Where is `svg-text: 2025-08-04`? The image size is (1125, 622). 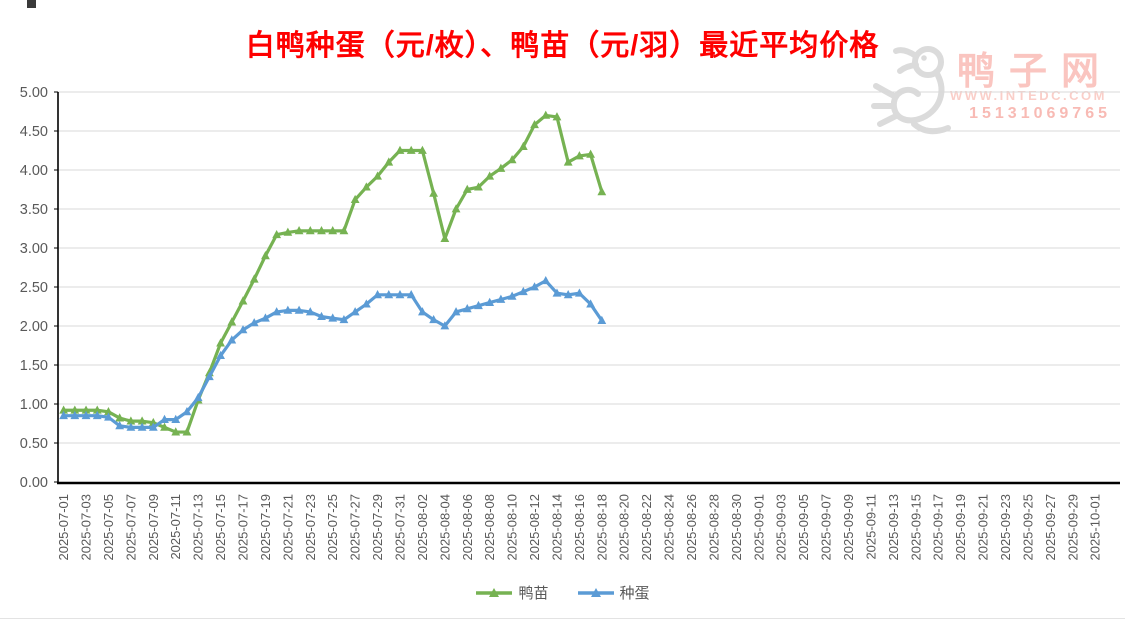 svg-text: 2025-08-04 is located at coordinates (444, 527).